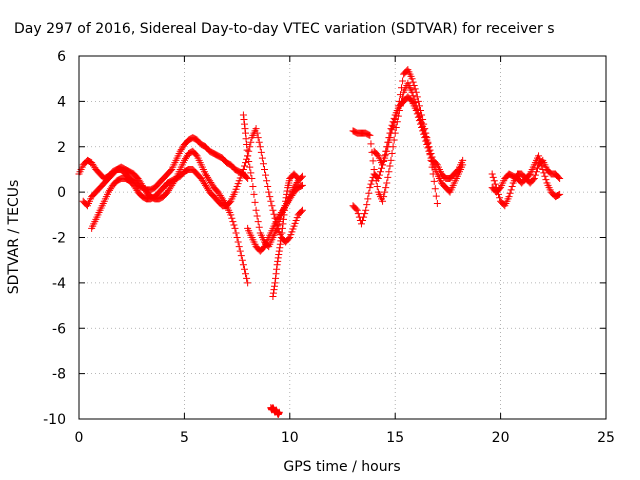 The image size is (640, 480). I want to click on x-tick-label: 5, so click(184, 438).